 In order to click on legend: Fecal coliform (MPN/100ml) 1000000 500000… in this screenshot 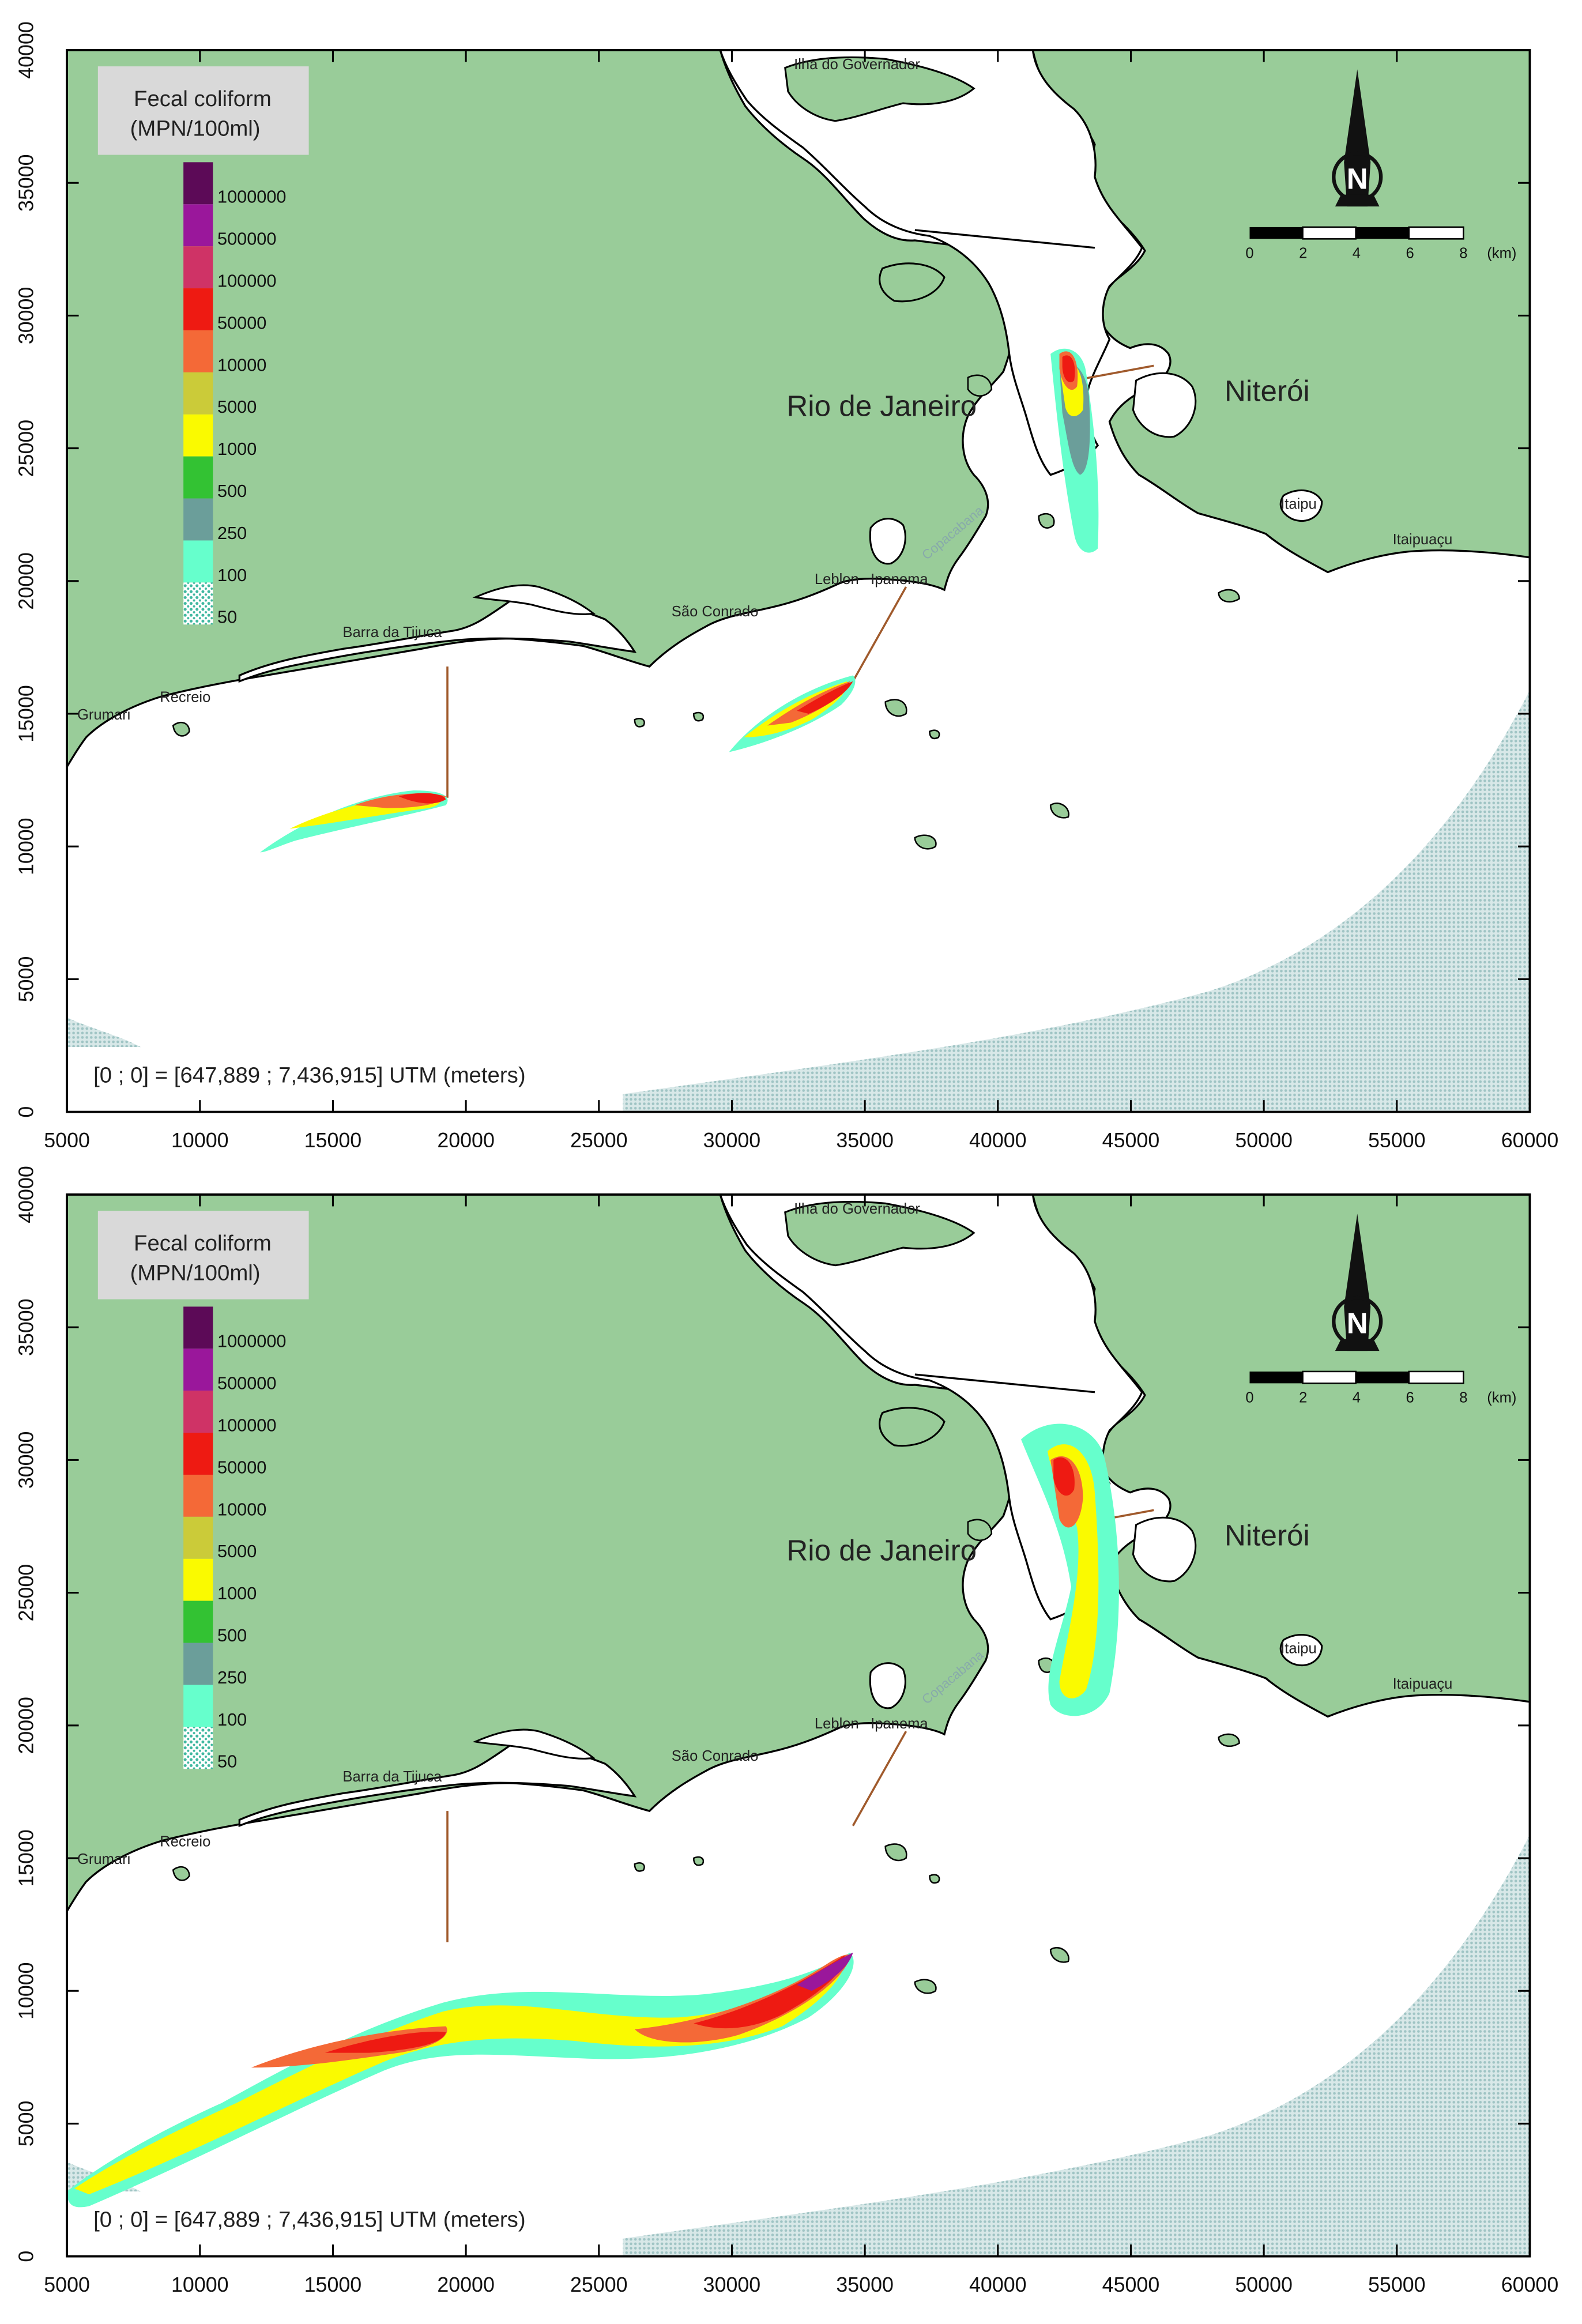, I will do `click(203, 346)`.